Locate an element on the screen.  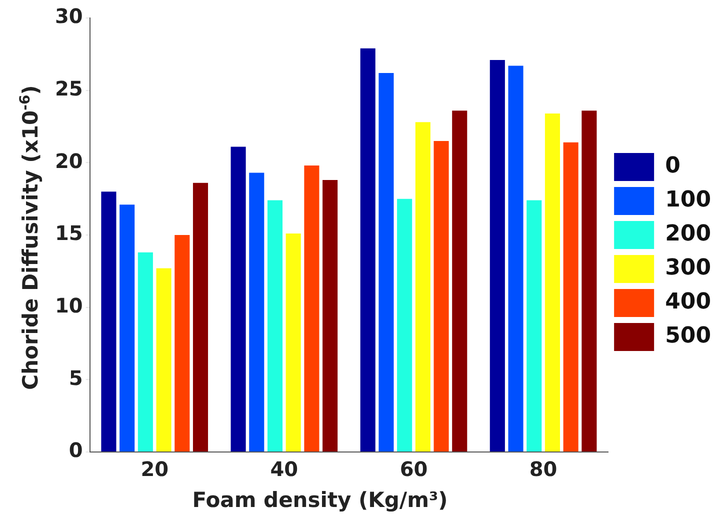
x-tick-label: 20 is located at coordinates (154, 469).